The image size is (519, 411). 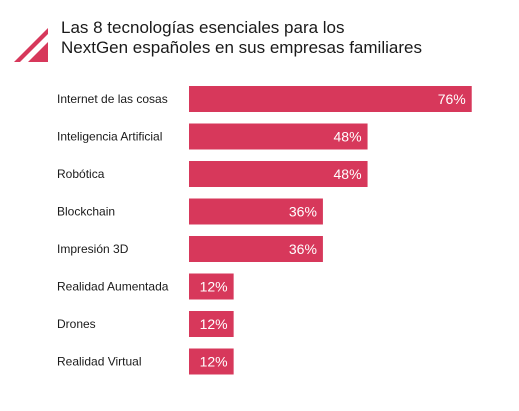 I want to click on brand-triangle-logo-icon, so click(x=31, y=45).